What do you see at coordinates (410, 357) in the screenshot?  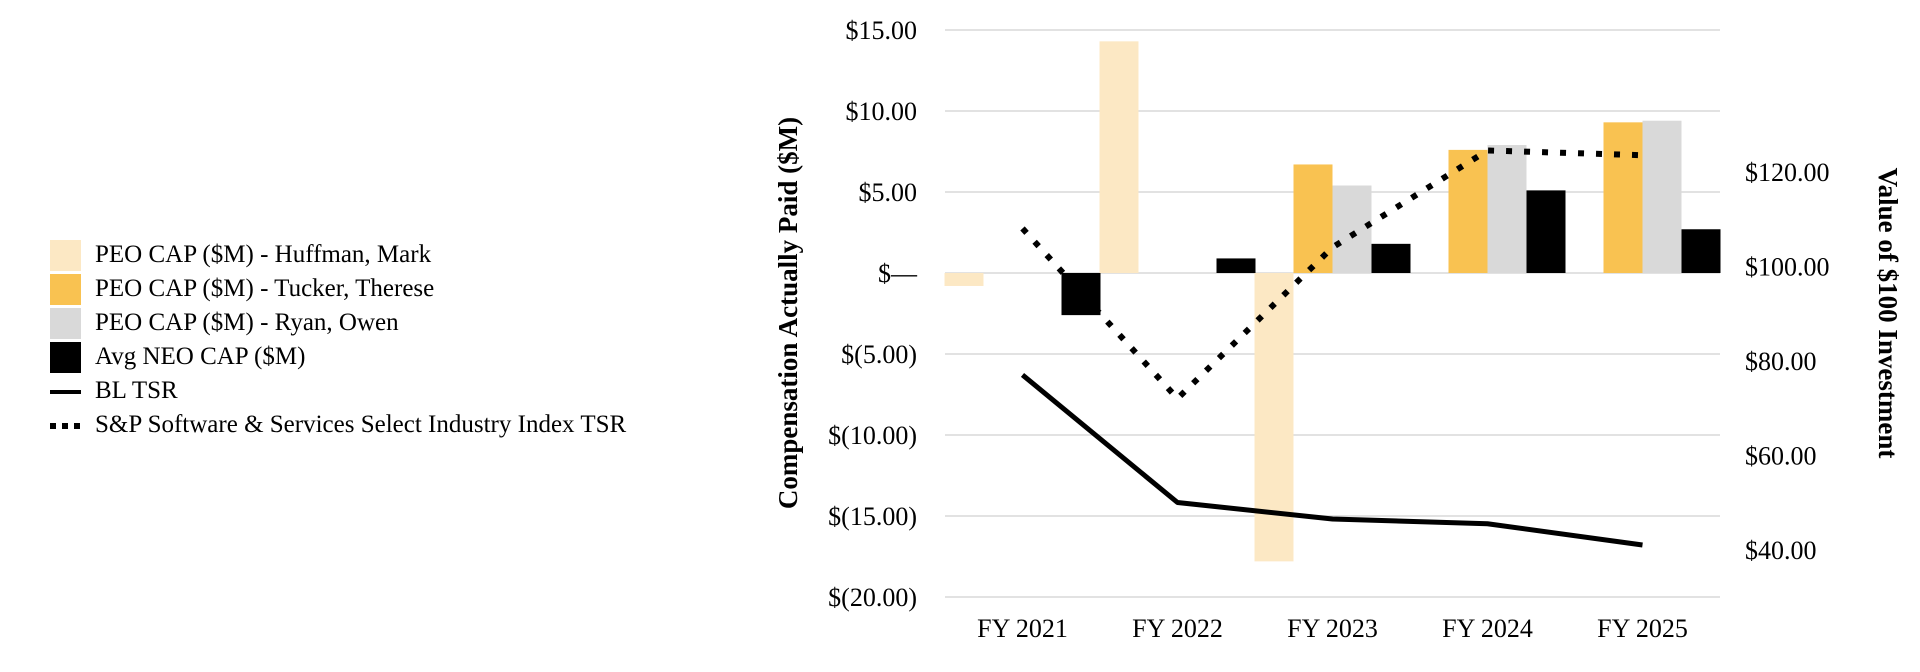 I see `legend-item: Avg NEO CAP ($M)` at bounding box center [410, 357].